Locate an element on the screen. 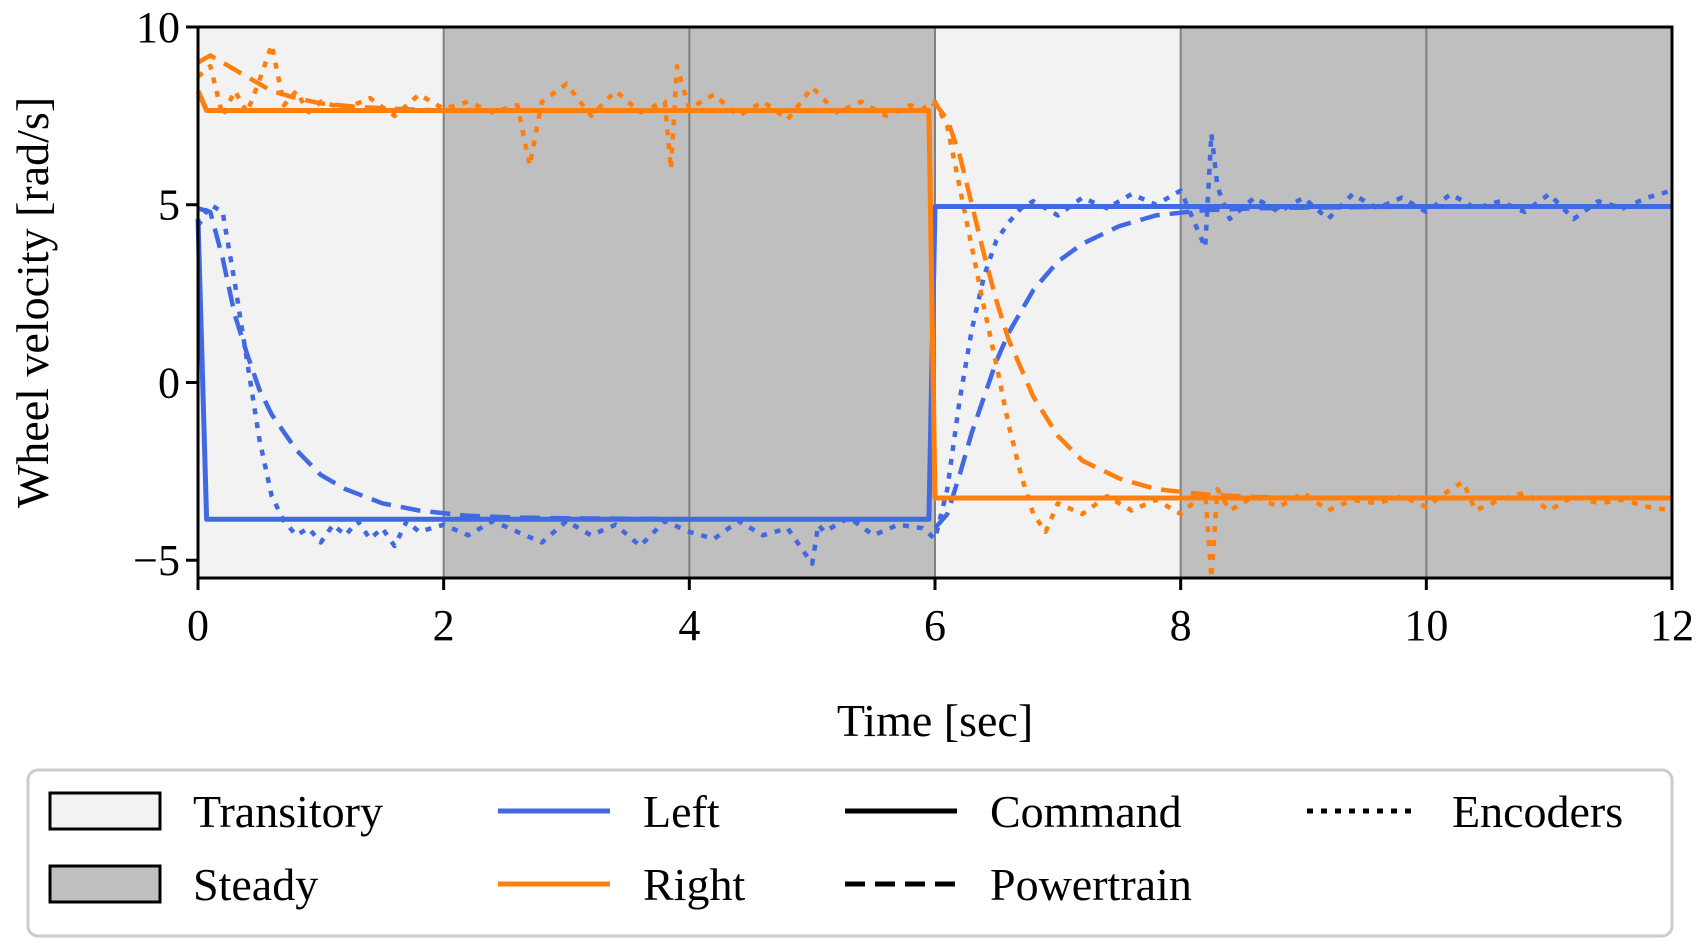  x-tick-label-12: 12 is located at coordinates (1672, 625).